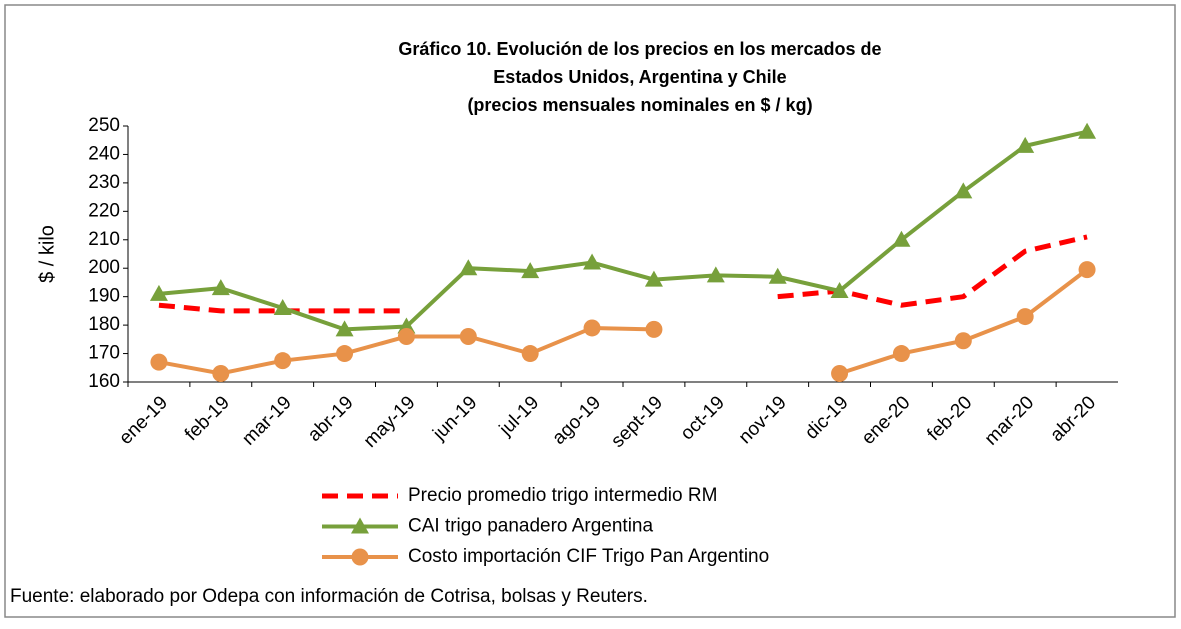 The image size is (1181, 629). I want to click on y-axis-label: $ / kilo, so click(47, 254).